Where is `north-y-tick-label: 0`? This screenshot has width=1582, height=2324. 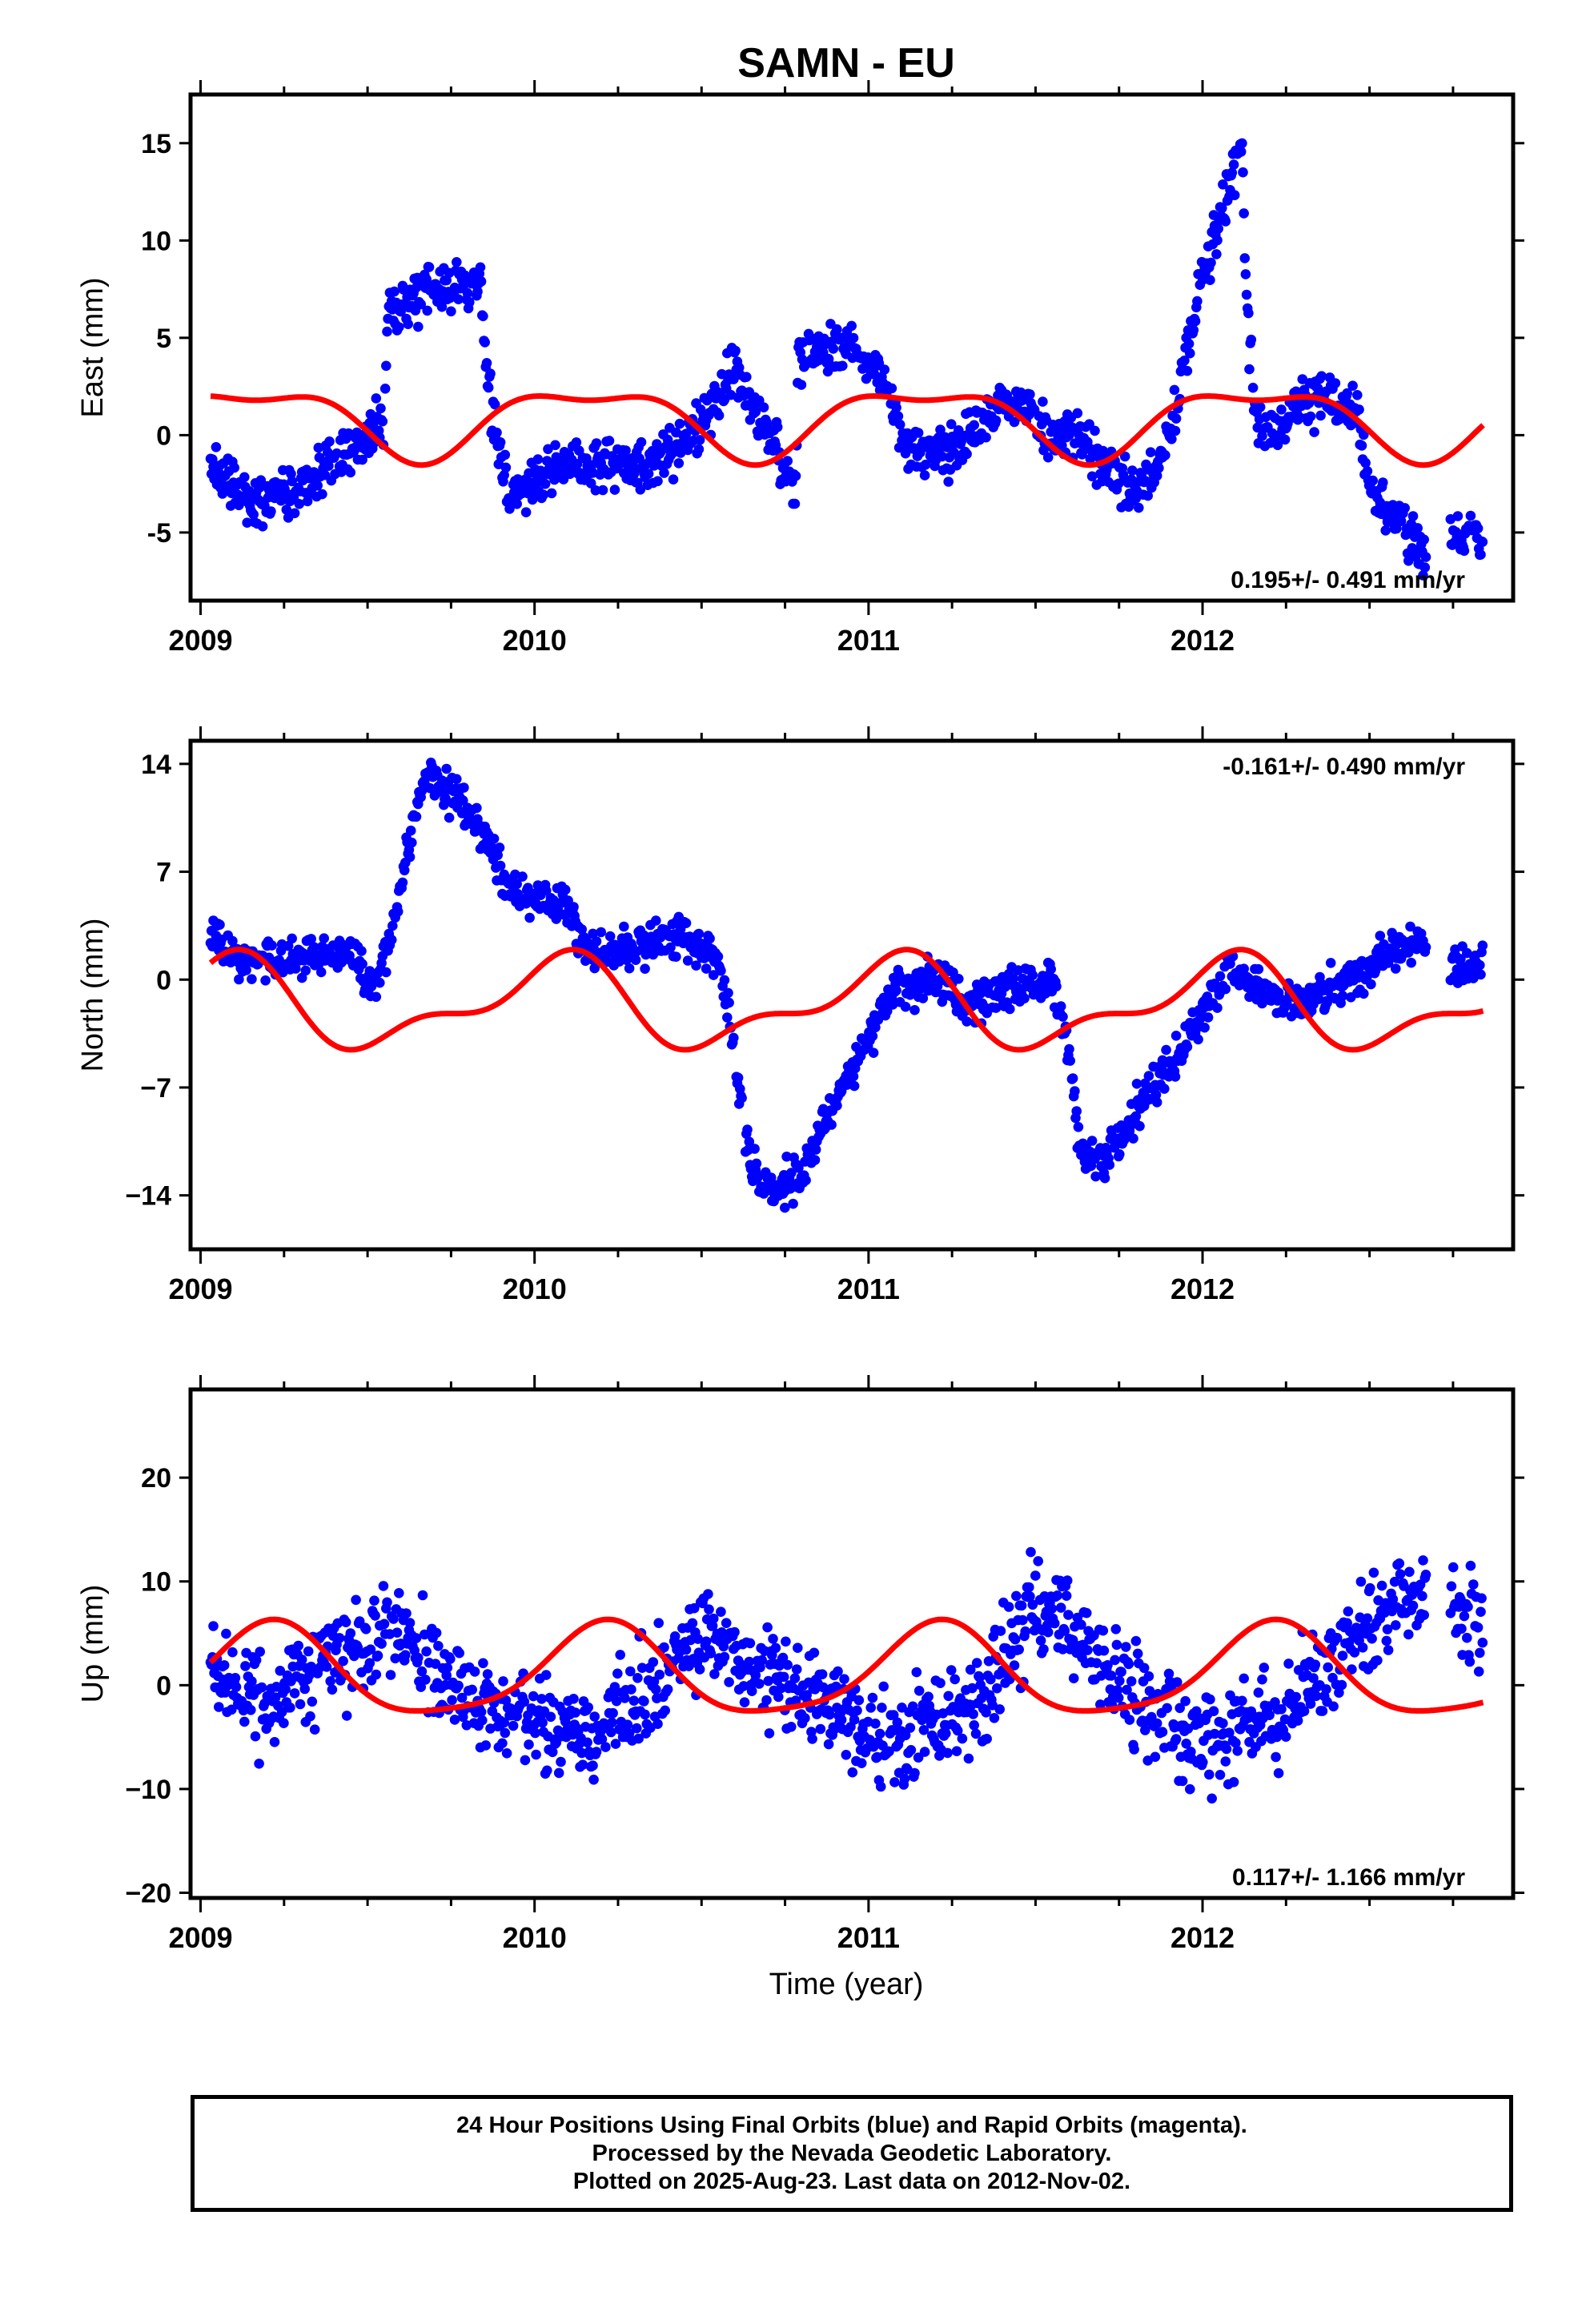 north-y-tick-label: 0 is located at coordinates (164, 980).